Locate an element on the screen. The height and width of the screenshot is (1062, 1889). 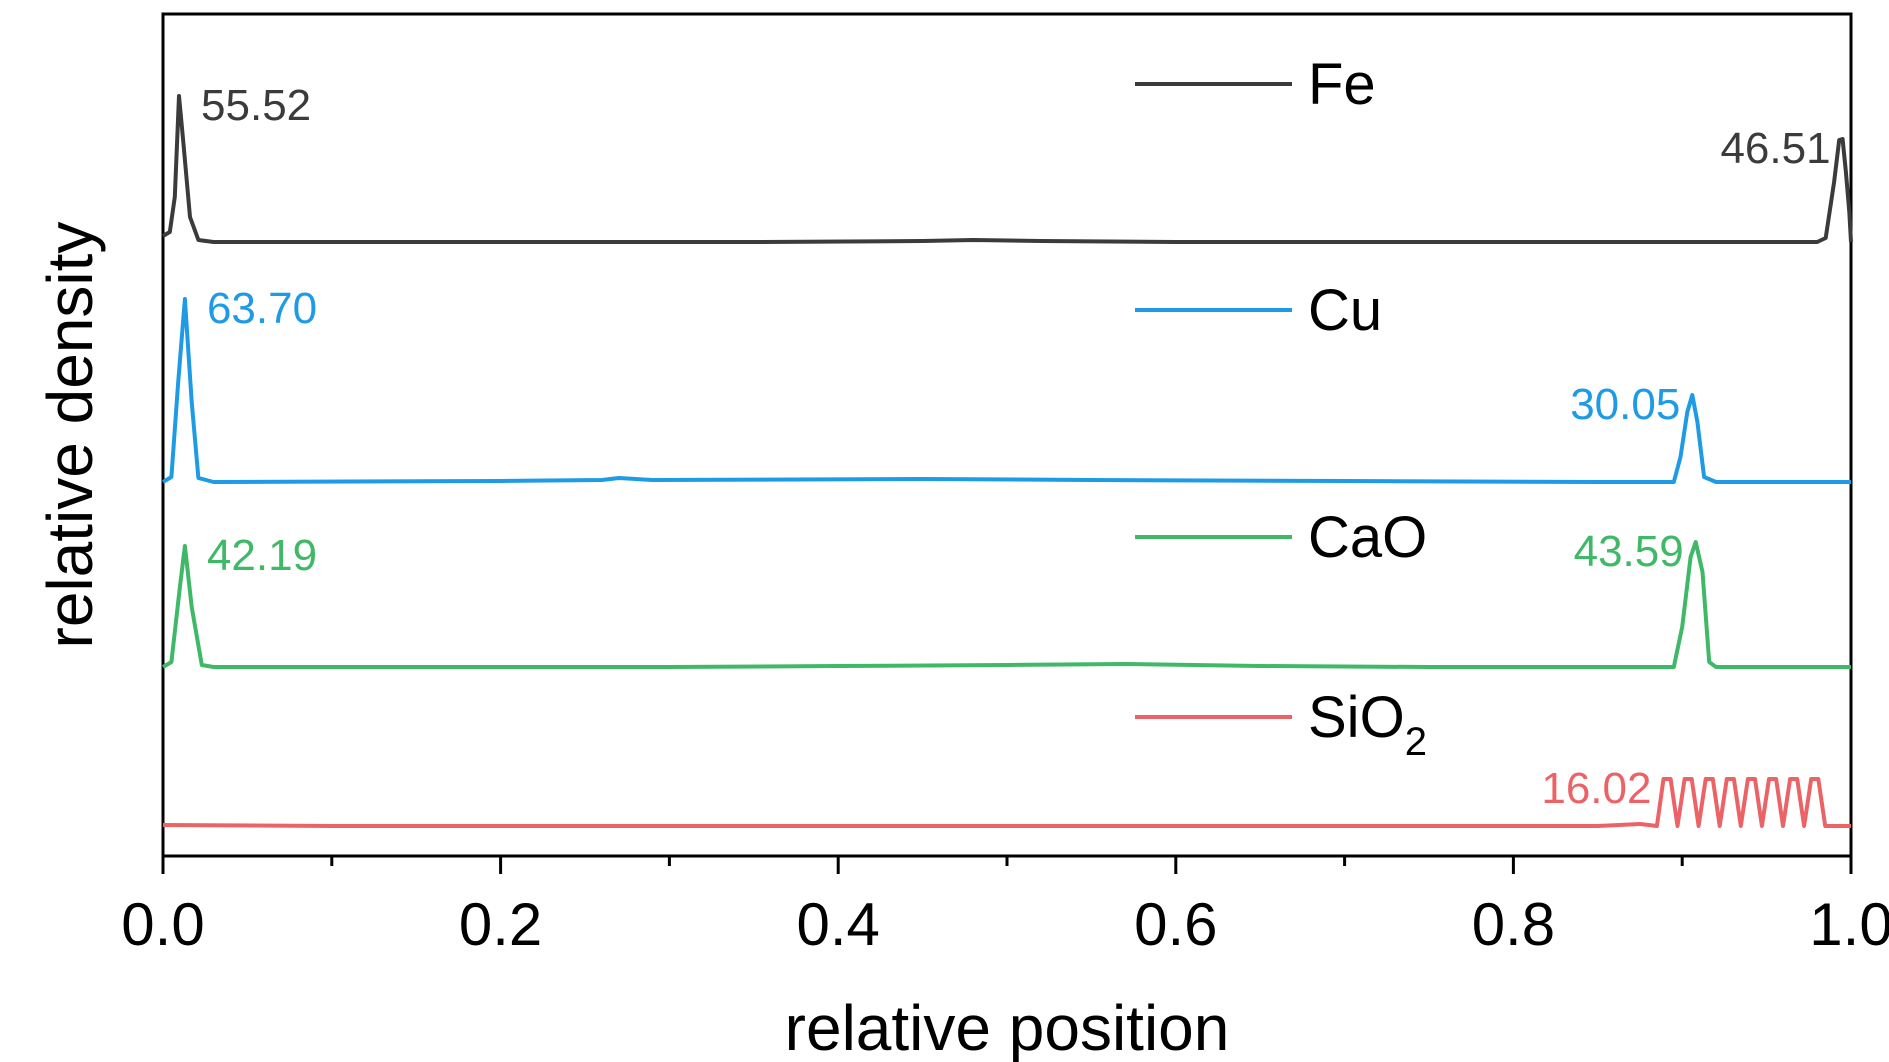
x-tick-label-0: 0.0 is located at coordinates (162, 924).